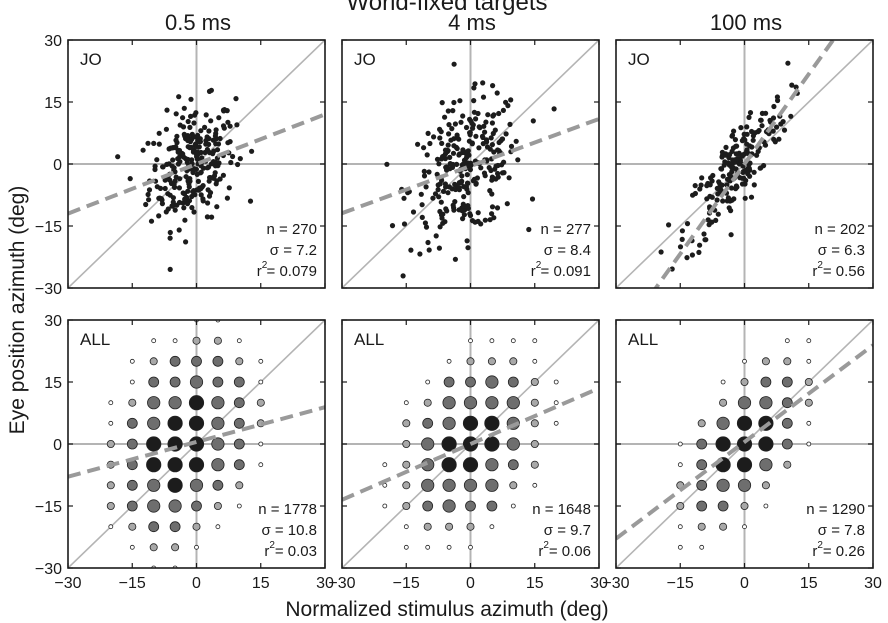 This screenshot has height=623, width=888. Describe the element at coordinates (287, 509) in the screenshot. I see `stat-n: n = 1778` at that location.